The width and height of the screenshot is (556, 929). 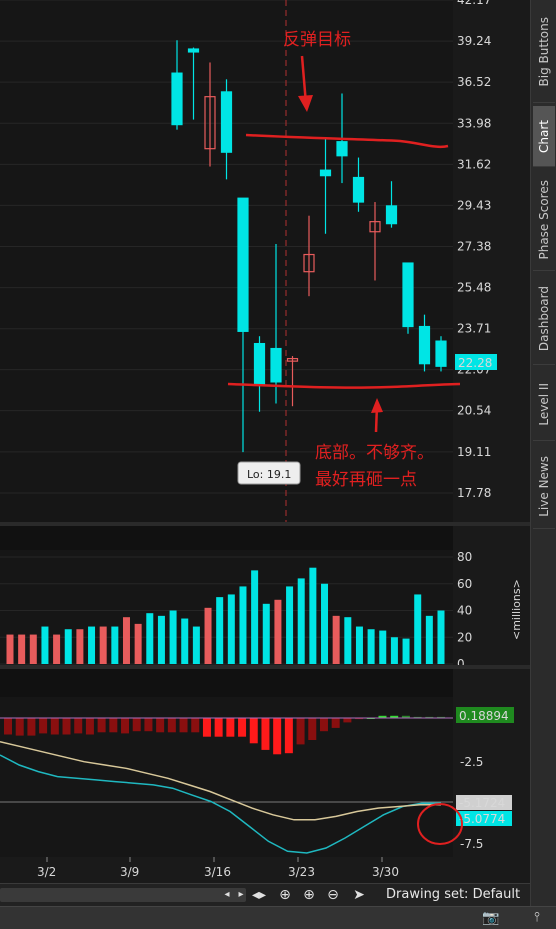 What do you see at coordinates (474, 205) in the screenshot?
I see `price-tick-label: 29.43` at bounding box center [474, 205].